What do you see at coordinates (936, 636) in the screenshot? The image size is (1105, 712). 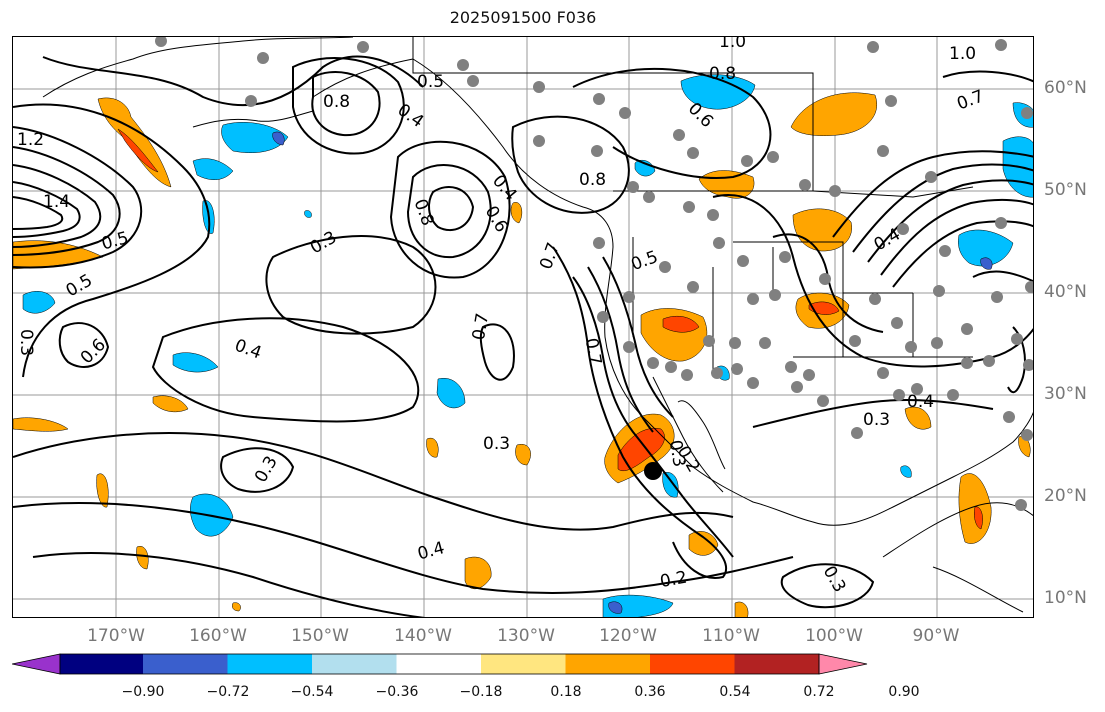 I see `longitude-label: 90°W` at bounding box center [936, 636].